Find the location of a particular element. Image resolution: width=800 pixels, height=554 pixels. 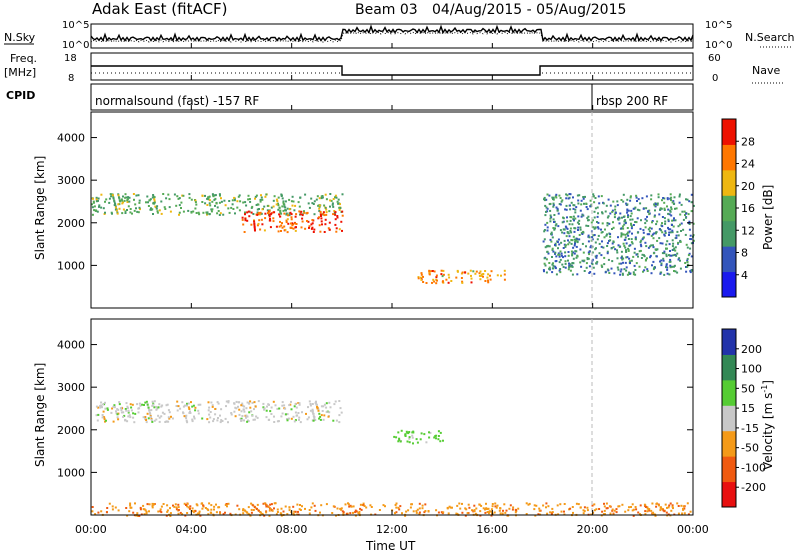

colorbar-tick-label: 24 is located at coordinates (748, 164).